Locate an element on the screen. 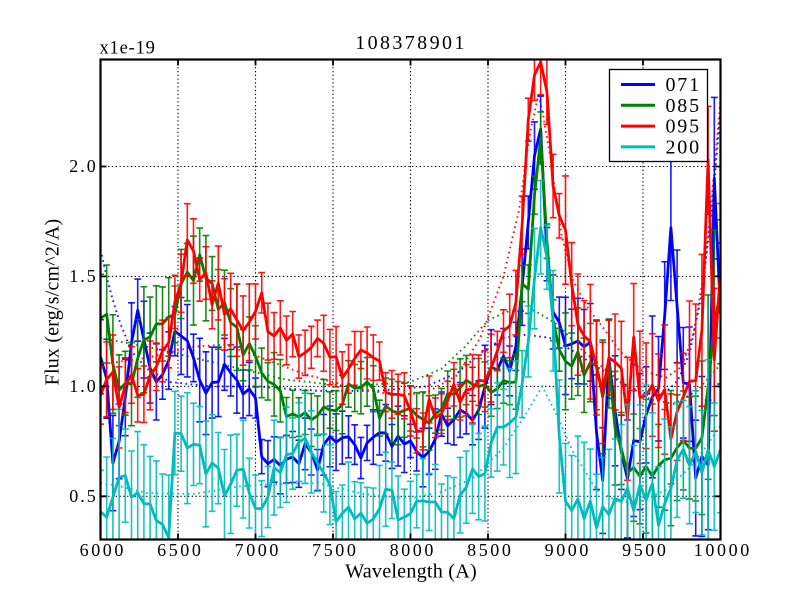 The height and width of the screenshot is (605, 800). svg-text: 108378901 is located at coordinates (411, 43).